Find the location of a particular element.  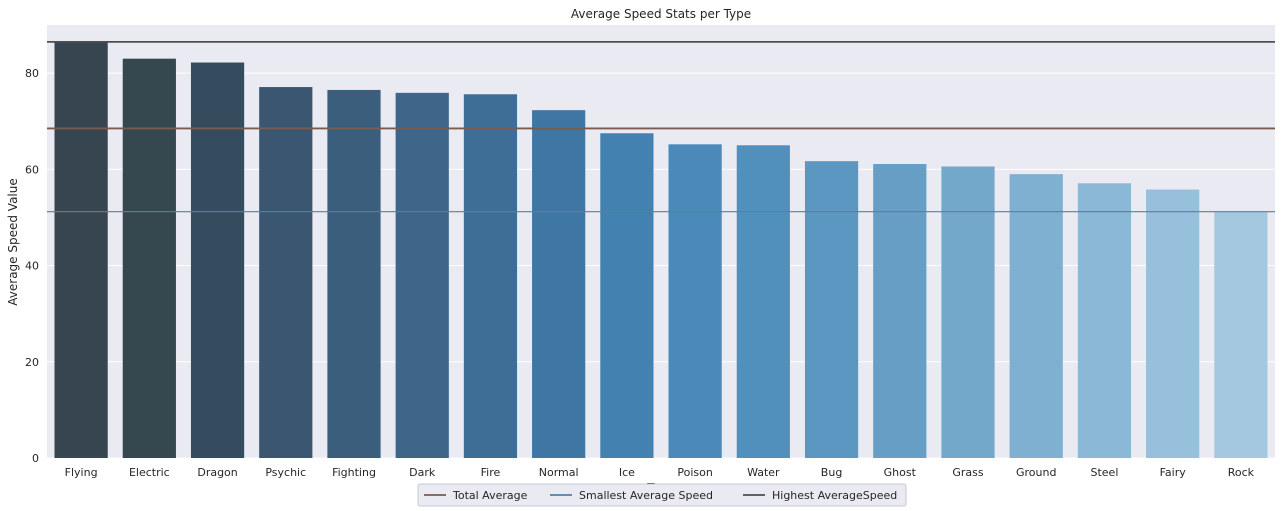

bar-electric is located at coordinates (149, 258).